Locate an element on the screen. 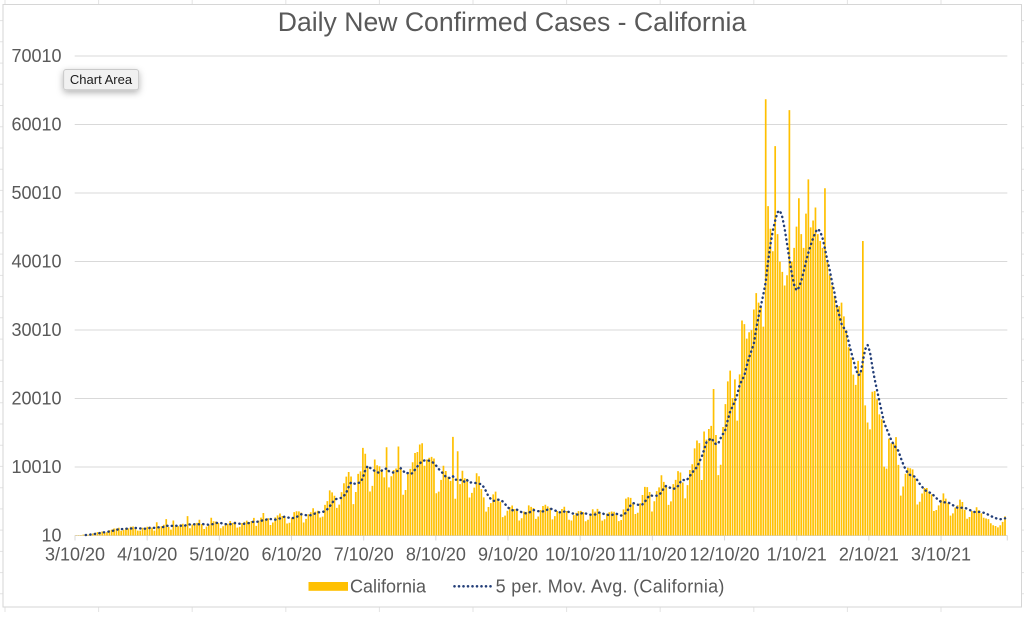 The height and width of the screenshot is (617, 1024). svg-text: 30010 is located at coordinates (36, 330).